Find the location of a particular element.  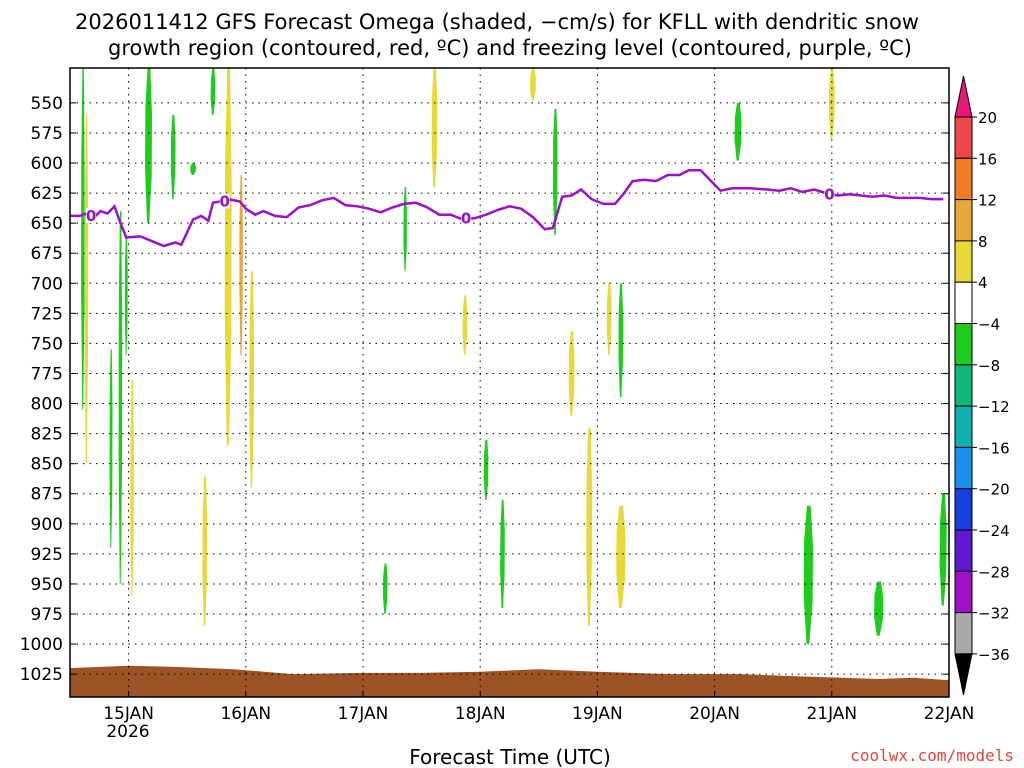

freezing-level-label-0: 0 is located at coordinates (91, 216).